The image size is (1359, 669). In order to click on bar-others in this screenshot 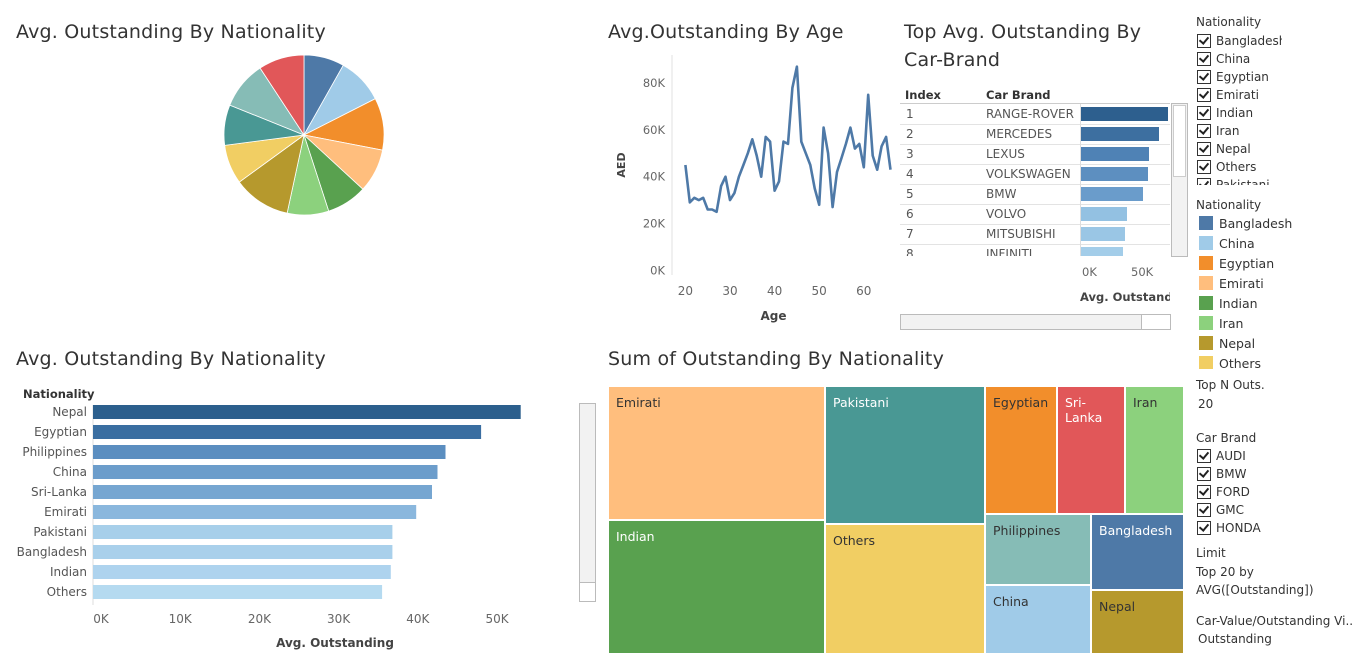, I will do `click(238, 592)`.